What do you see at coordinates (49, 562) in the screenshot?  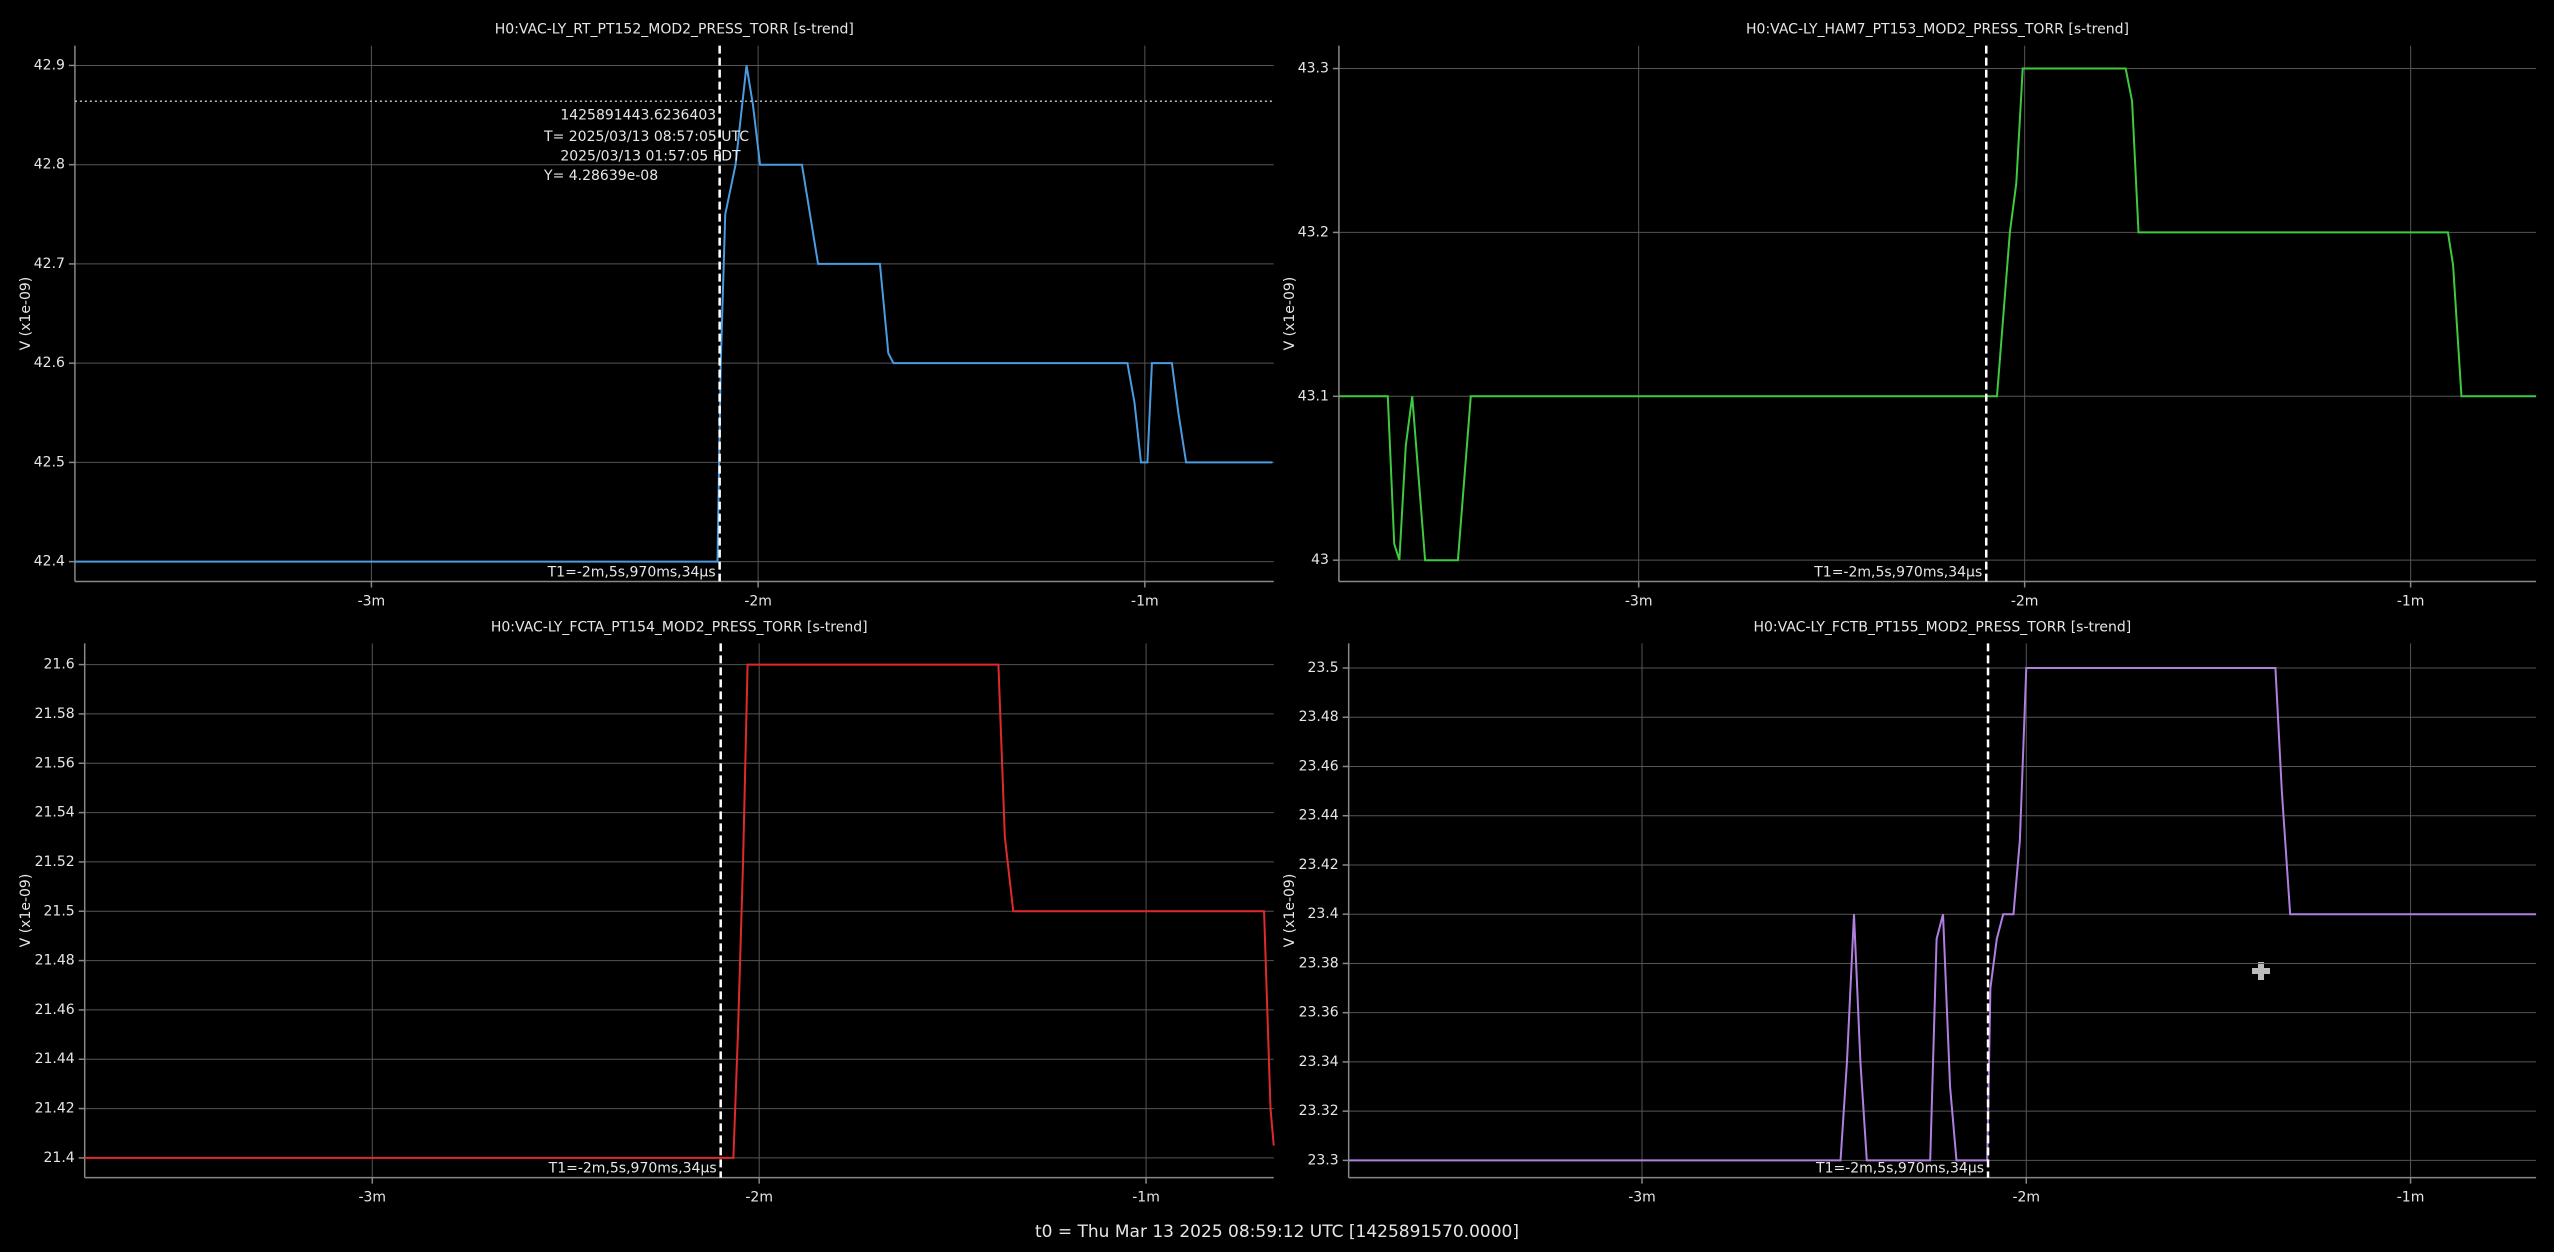 I see `y-tick-label: 42.4` at bounding box center [49, 562].